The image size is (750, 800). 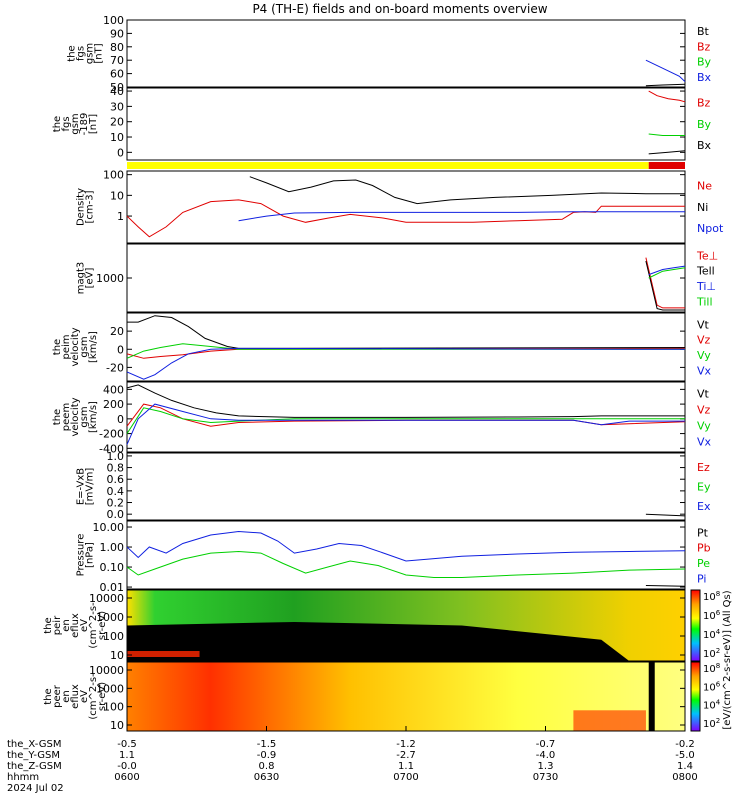 What do you see at coordinates (695, 625) in the screenshot?
I see `colorbar` at bounding box center [695, 625].